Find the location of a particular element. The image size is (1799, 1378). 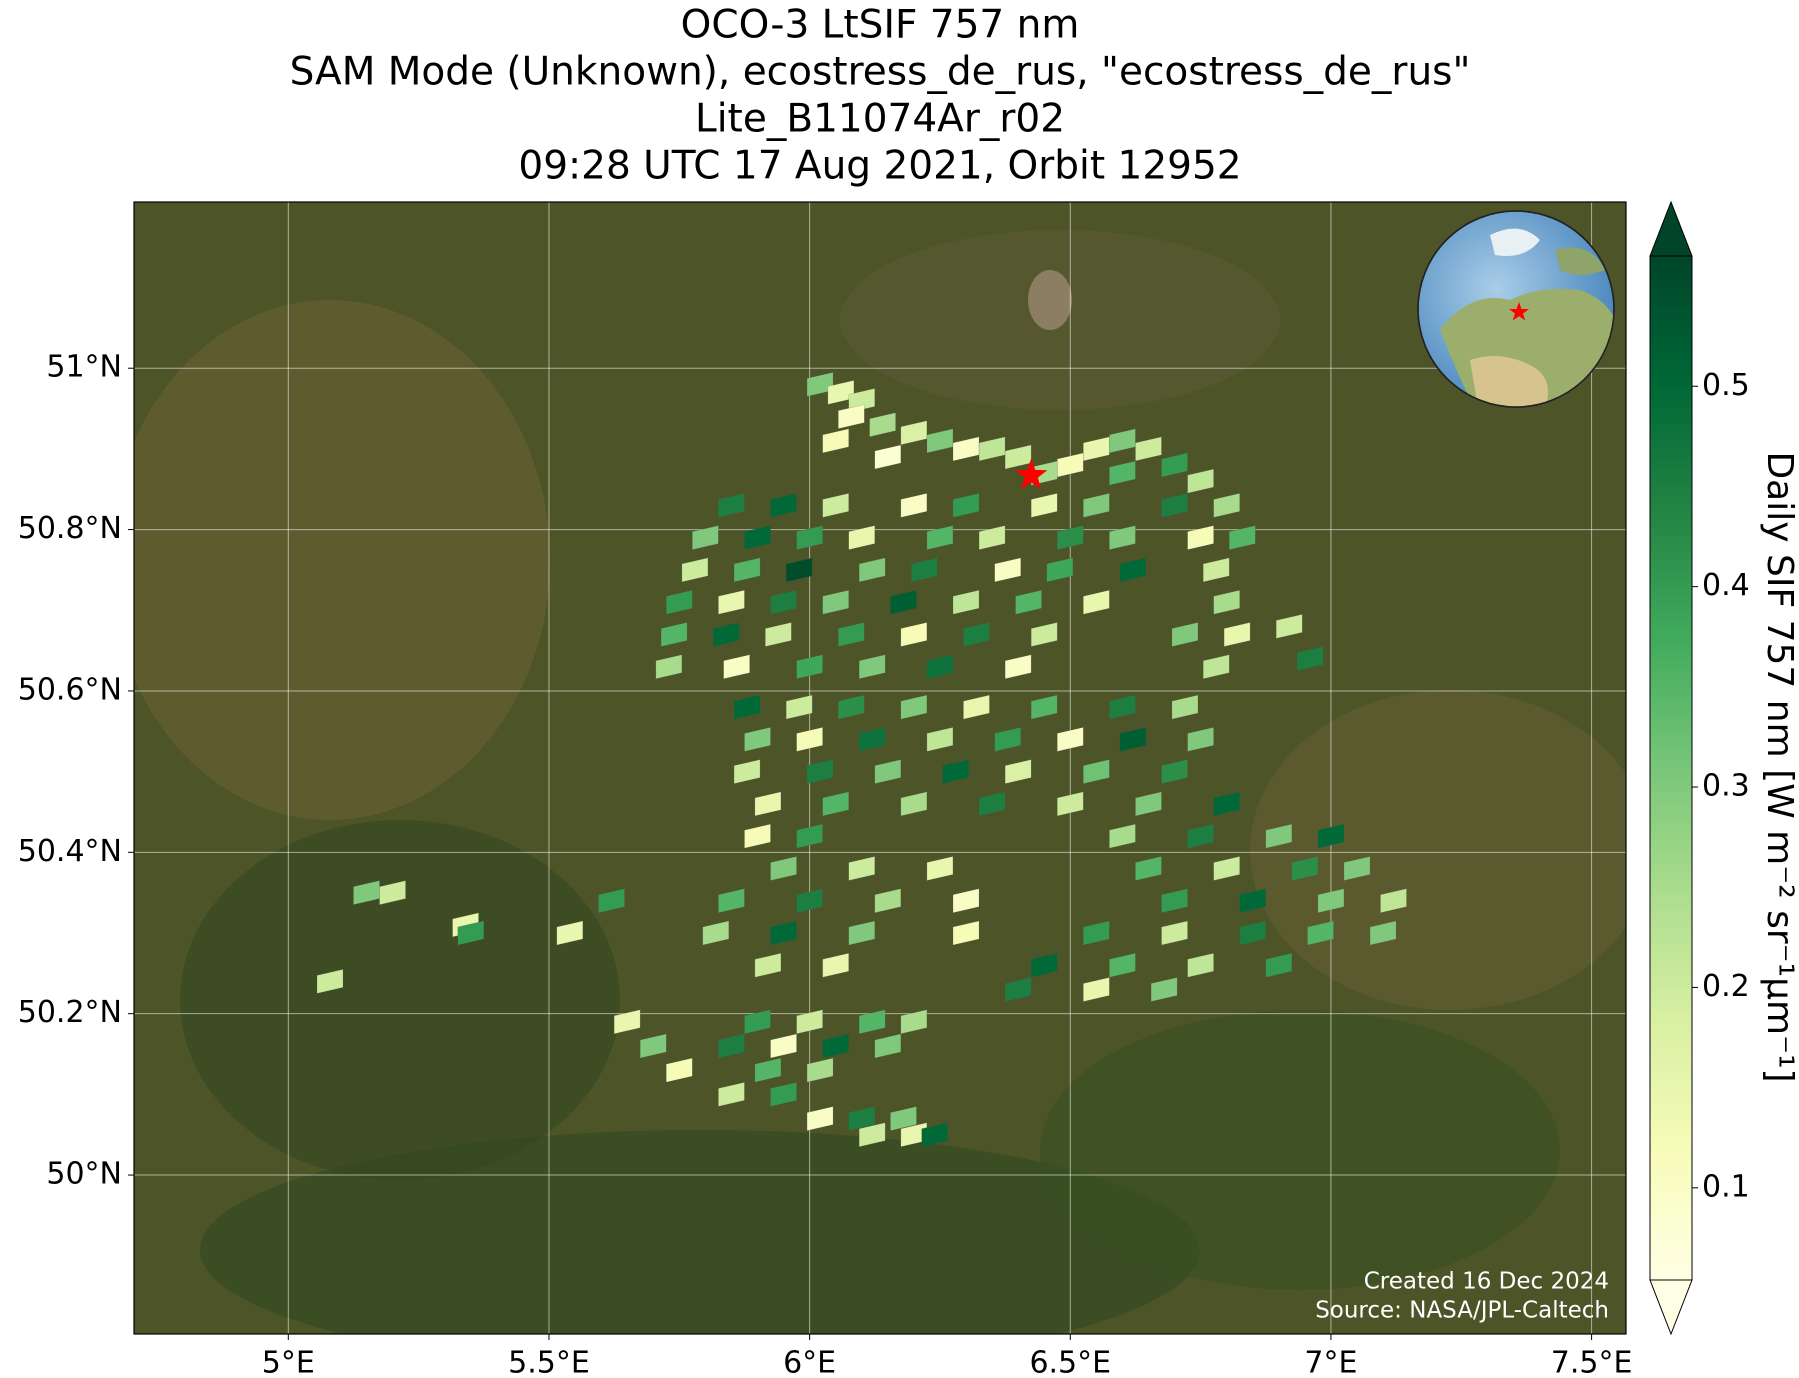

y-tick-label: 50.8°N is located at coordinates (70, 528).